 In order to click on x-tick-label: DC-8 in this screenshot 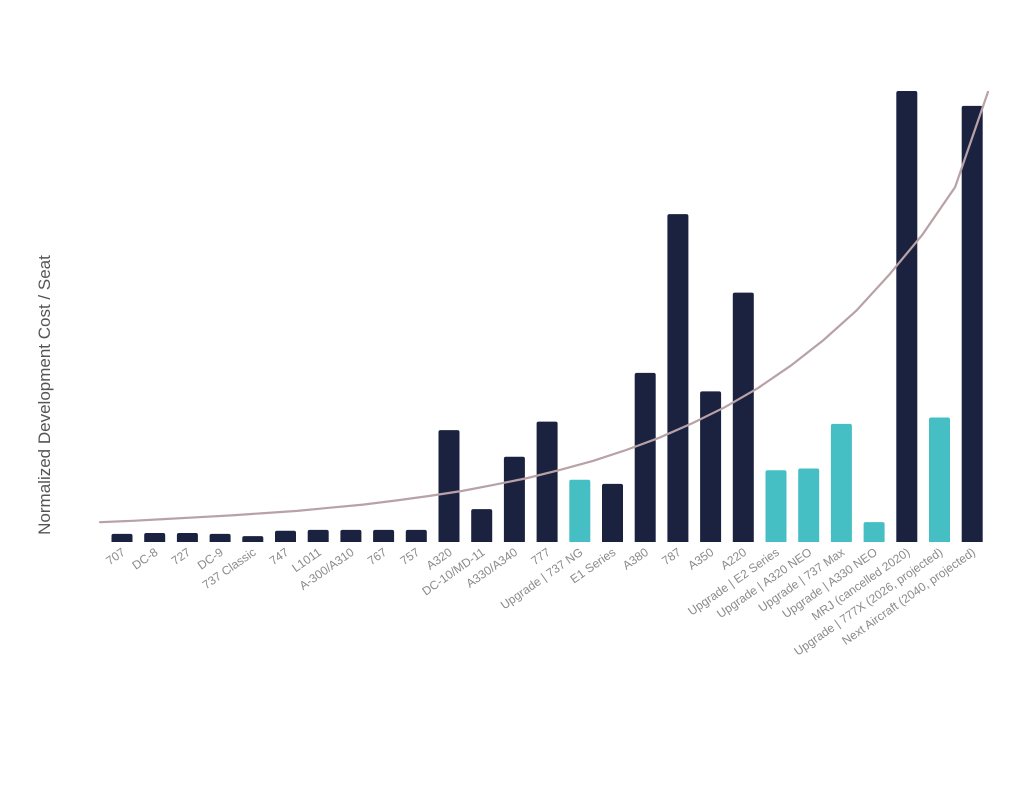, I will do `click(144, 559)`.